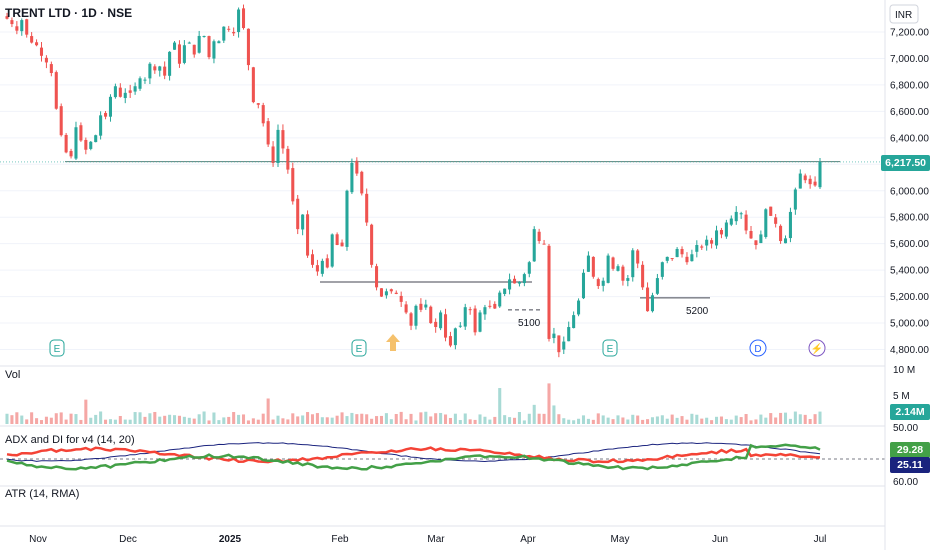 This screenshot has width=932, height=550. Describe the element at coordinates (437, 345) in the screenshot. I see `event-markers: E E E D ⚡` at that location.